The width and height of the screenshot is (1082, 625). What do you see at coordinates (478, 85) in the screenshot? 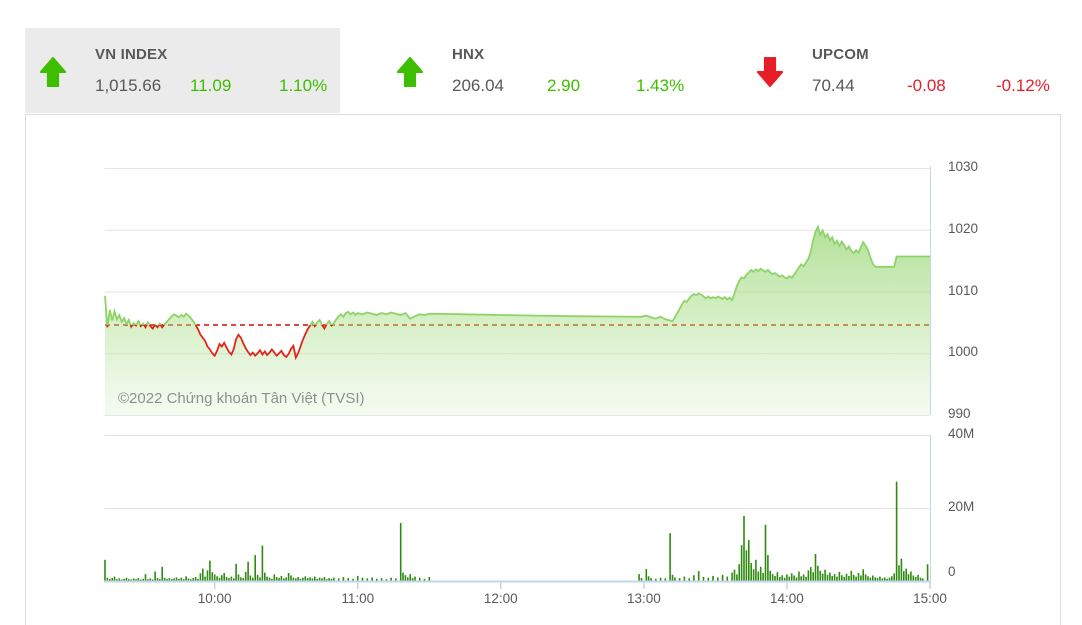
I see `index-value: 206.04` at bounding box center [478, 85].